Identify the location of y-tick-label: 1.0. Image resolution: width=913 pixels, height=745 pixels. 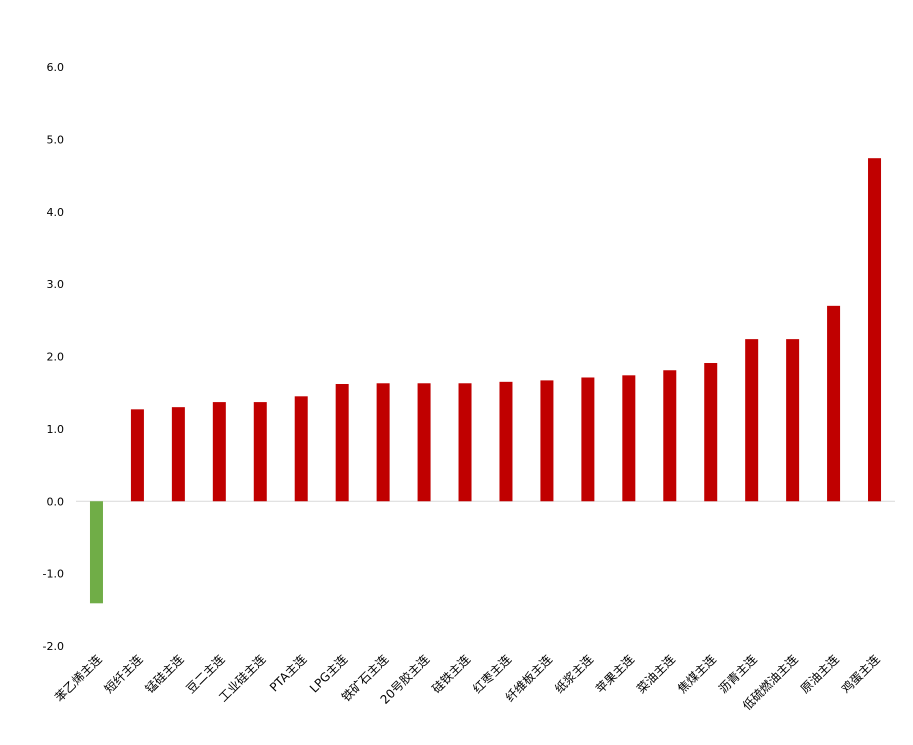
(56, 429).